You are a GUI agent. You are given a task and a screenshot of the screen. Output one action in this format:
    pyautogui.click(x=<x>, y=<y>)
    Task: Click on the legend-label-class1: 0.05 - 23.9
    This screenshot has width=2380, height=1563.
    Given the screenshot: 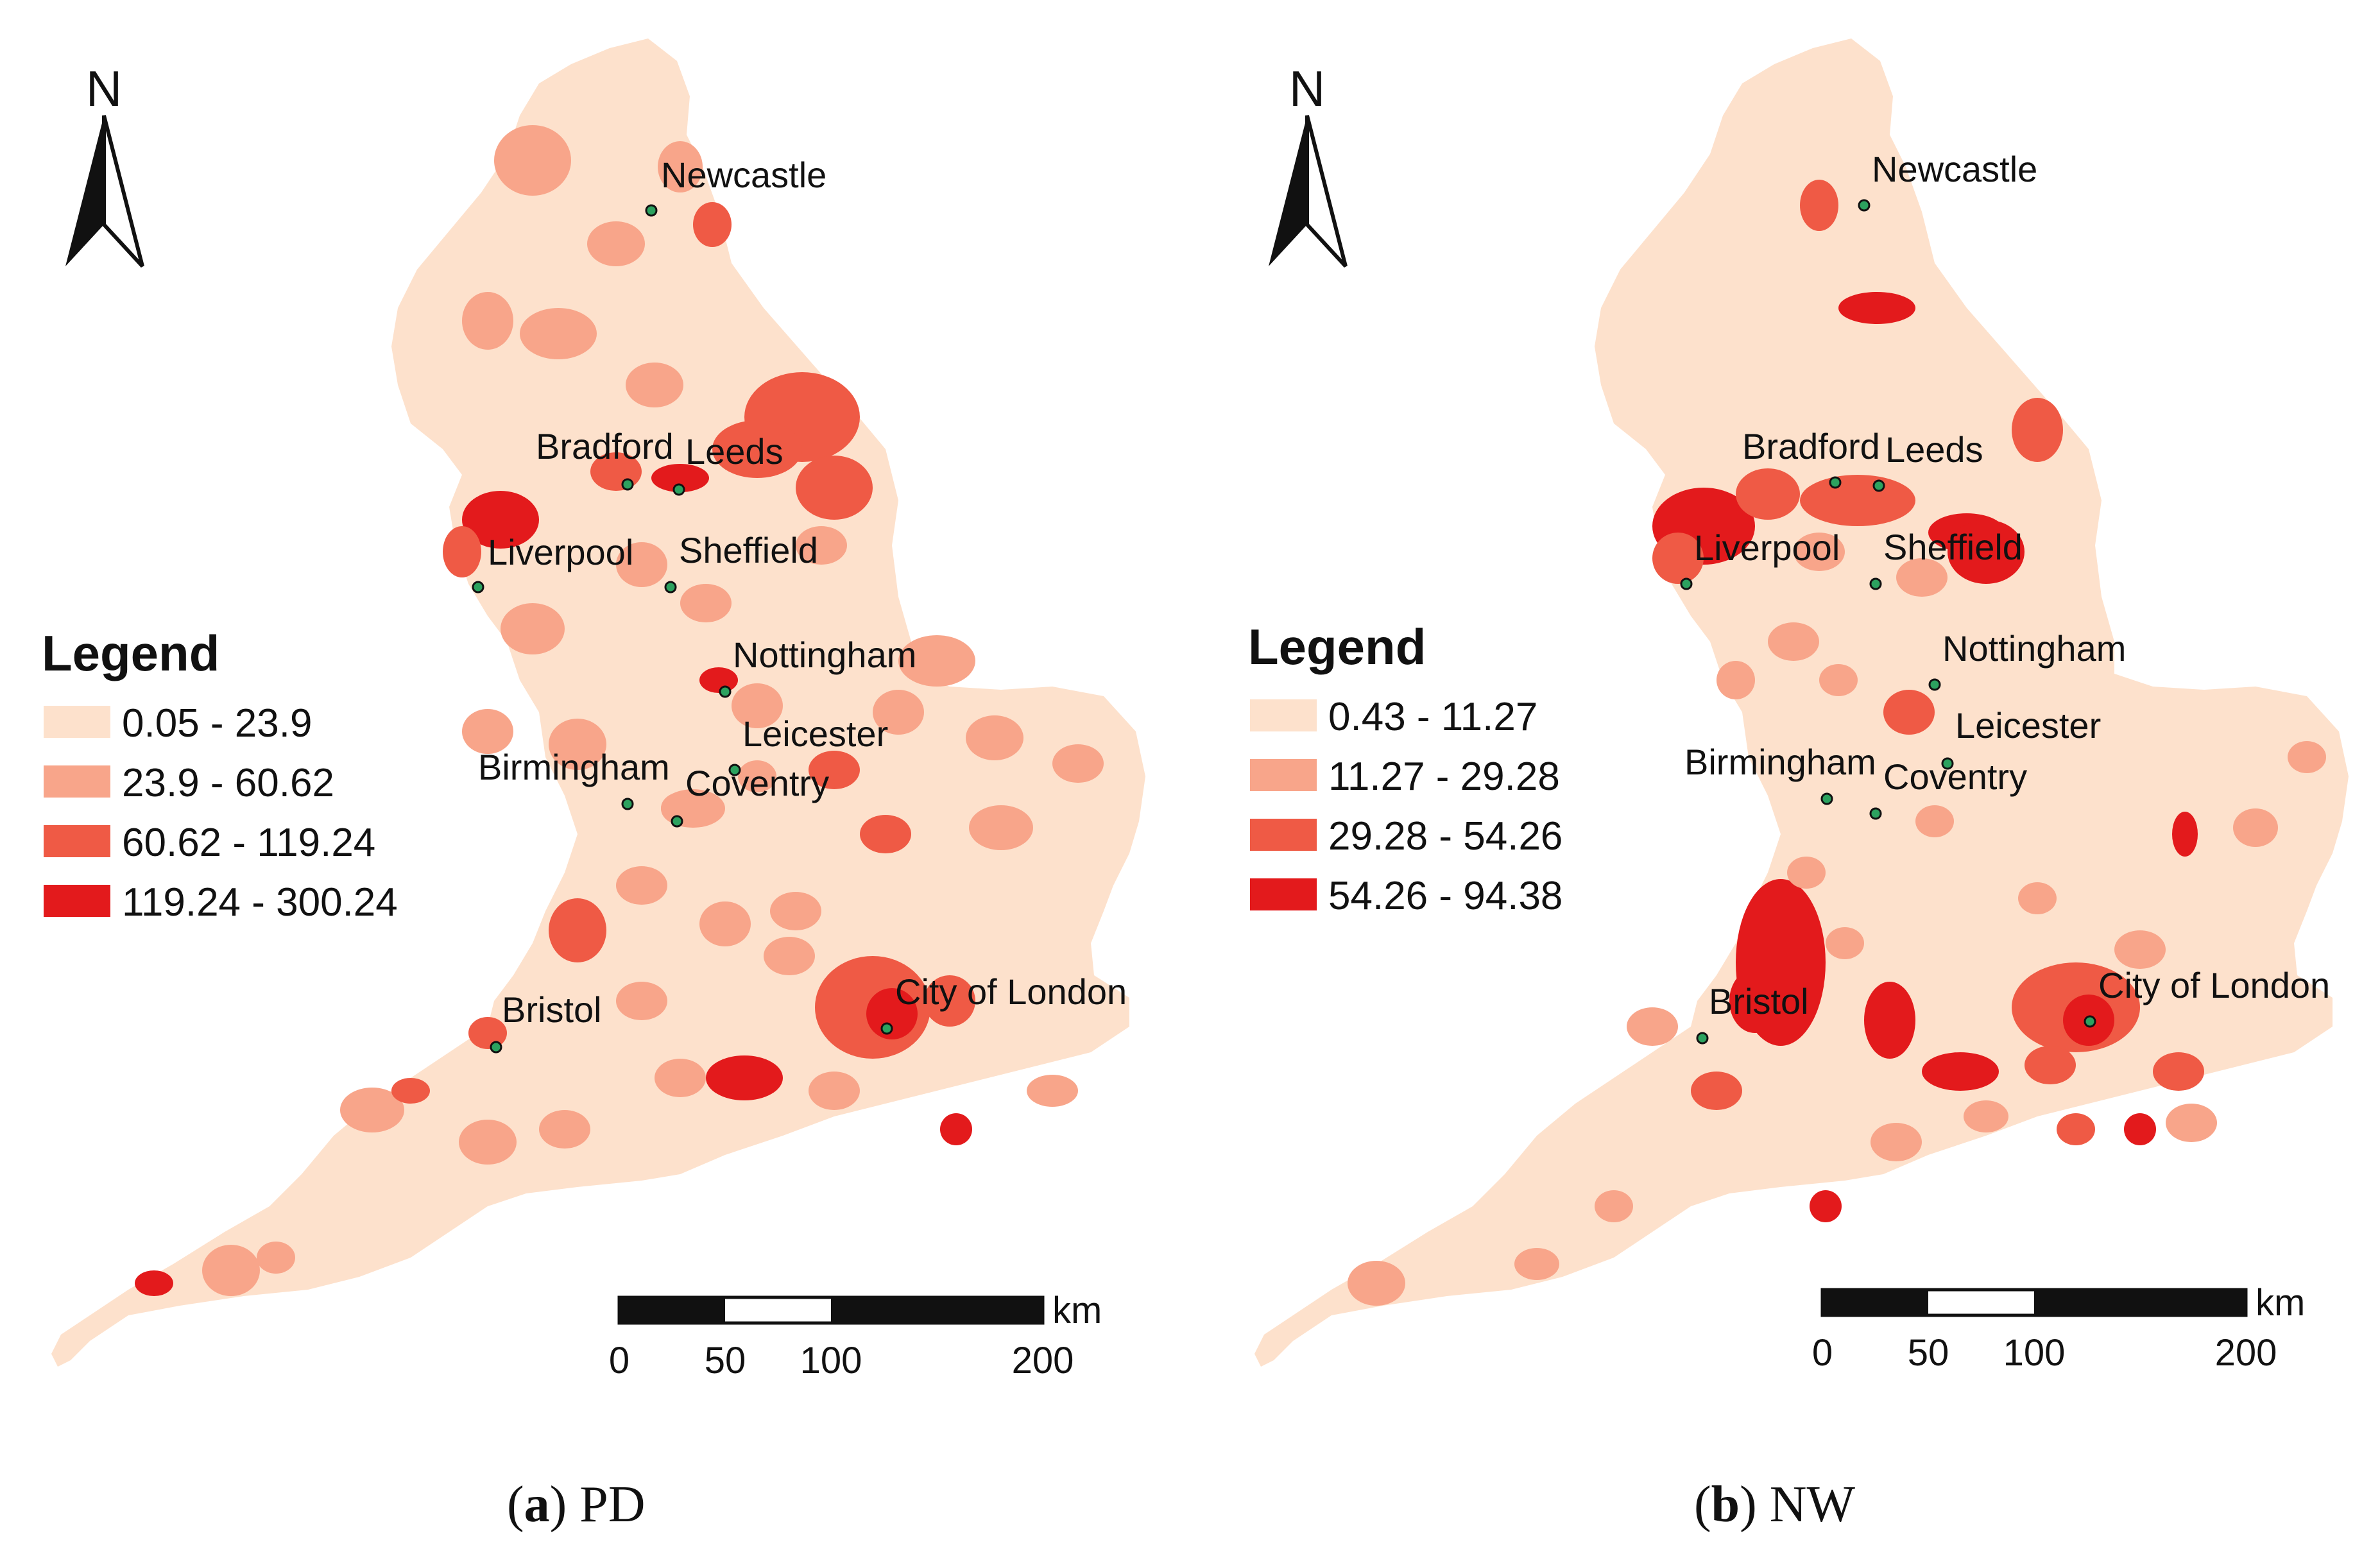 What is the action you would take?
    pyautogui.click(x=217, y=724)
    